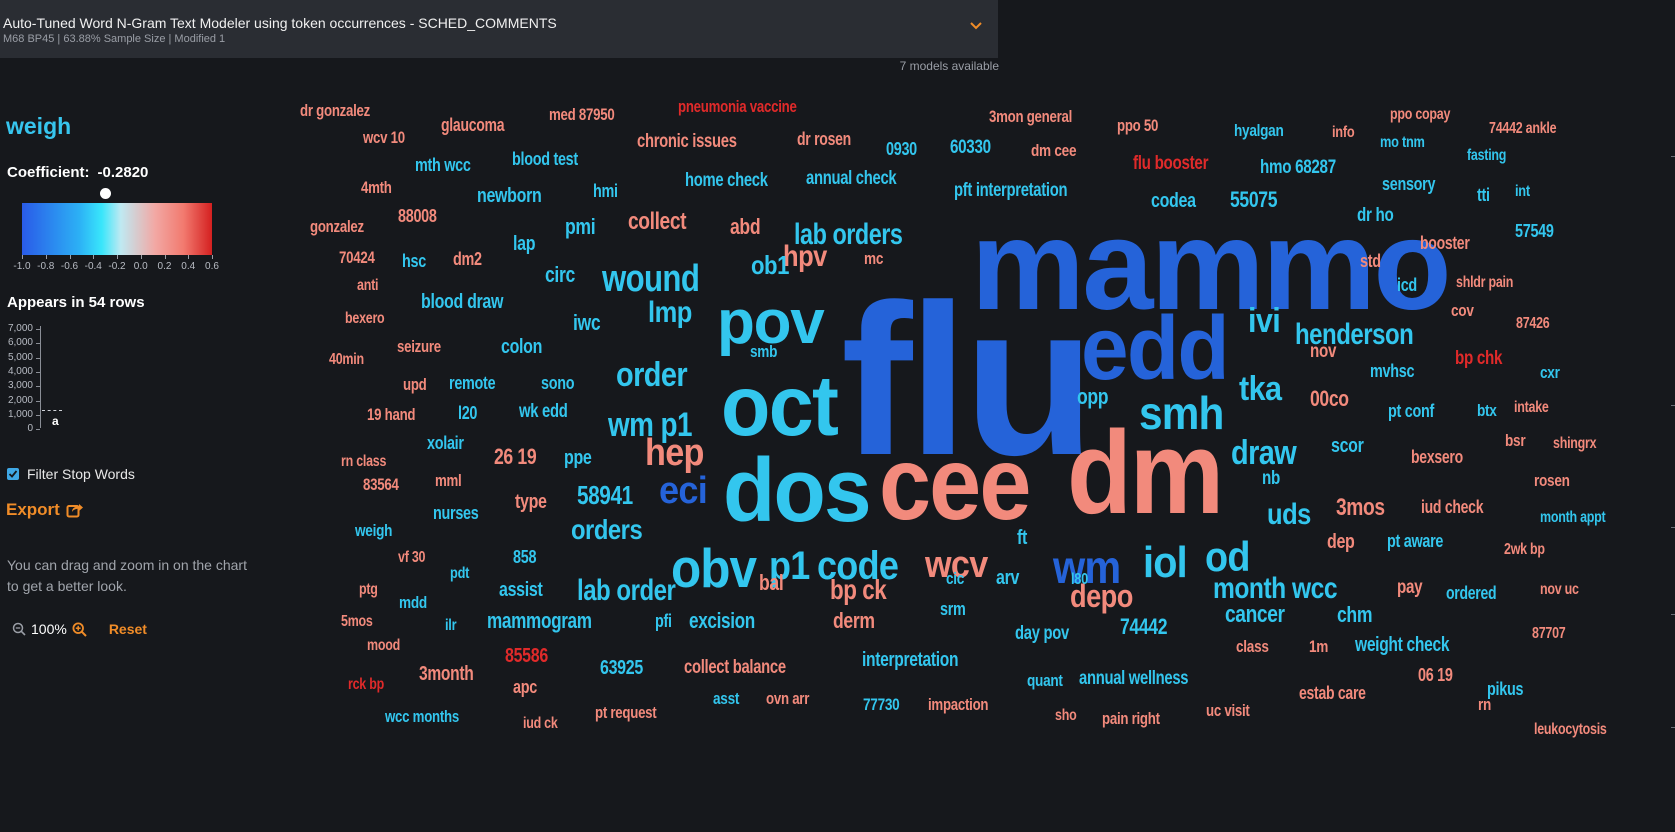  I want to click on export-button: Export, so click(45, 510).